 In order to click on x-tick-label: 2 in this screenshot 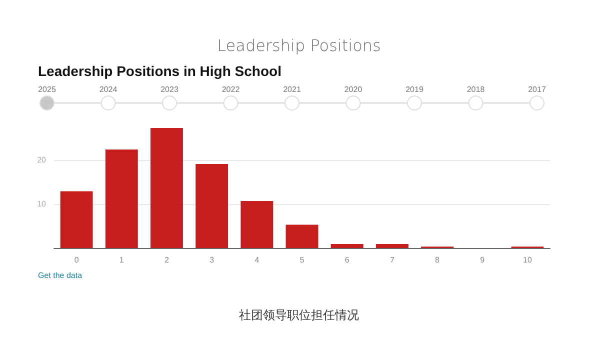, I will do `click(167, 260)`.